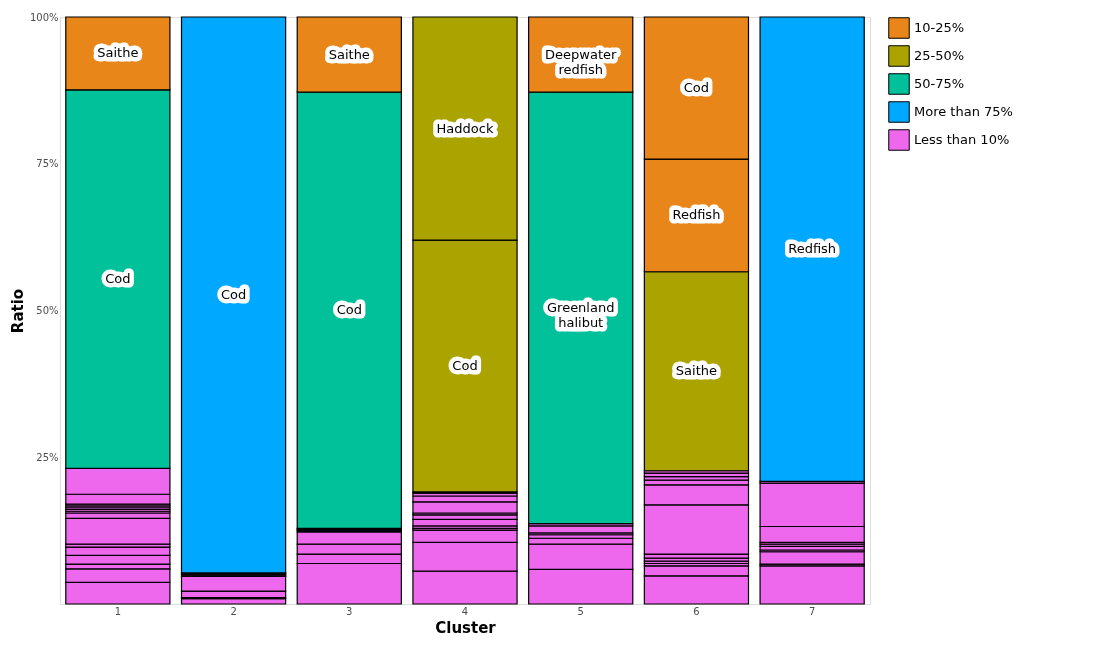  What do you see at coordinates (696, 611) in the screenshot?
I see `x-tick-label: 6` at bounding box center [696, 611].